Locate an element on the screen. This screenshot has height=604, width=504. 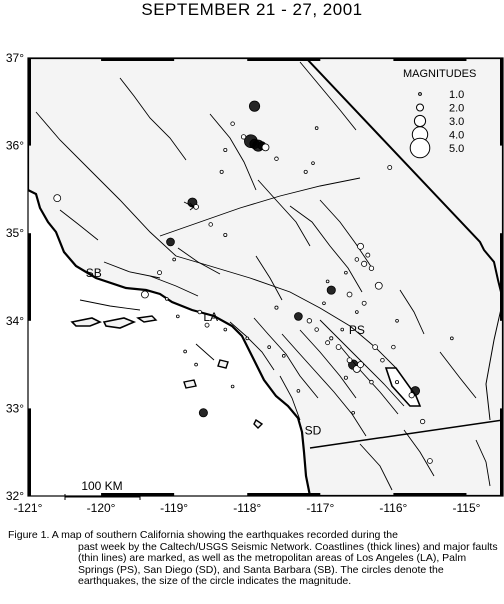
scale-bar-label: 100 KM is located at coordinates (101, 486).